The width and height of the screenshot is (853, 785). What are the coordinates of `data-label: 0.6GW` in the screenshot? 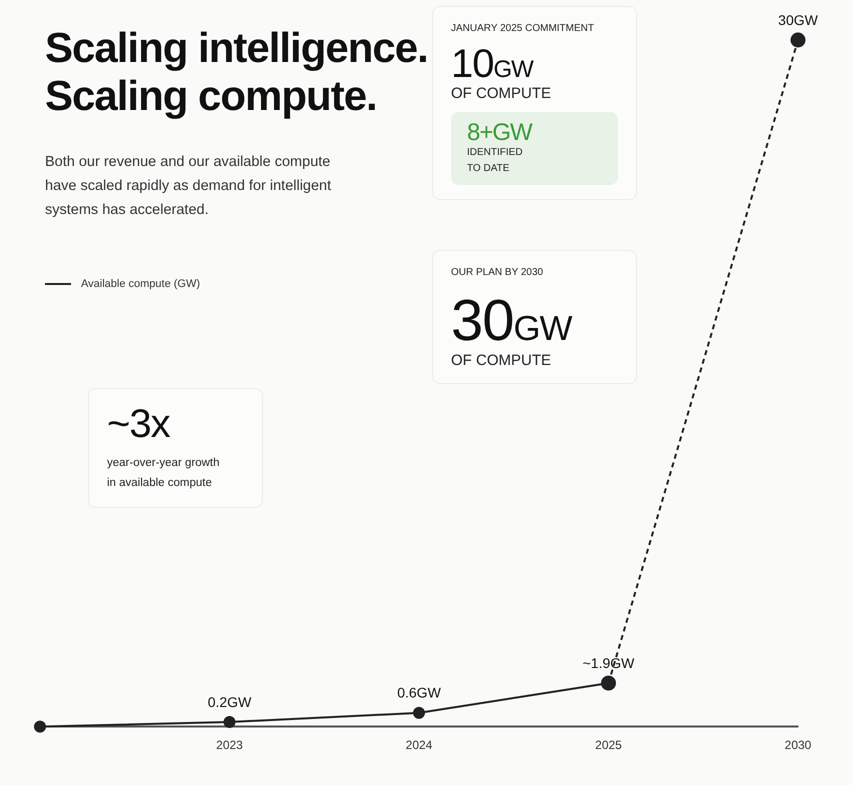 It's located at (419, 692).